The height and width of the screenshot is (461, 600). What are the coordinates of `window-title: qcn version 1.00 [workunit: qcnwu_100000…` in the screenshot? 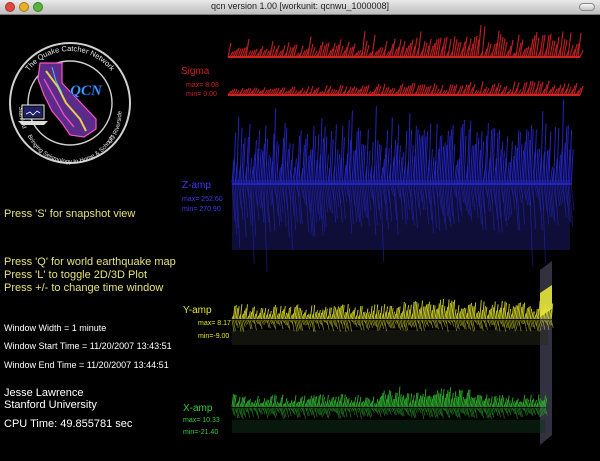 It's located at (300, 6).